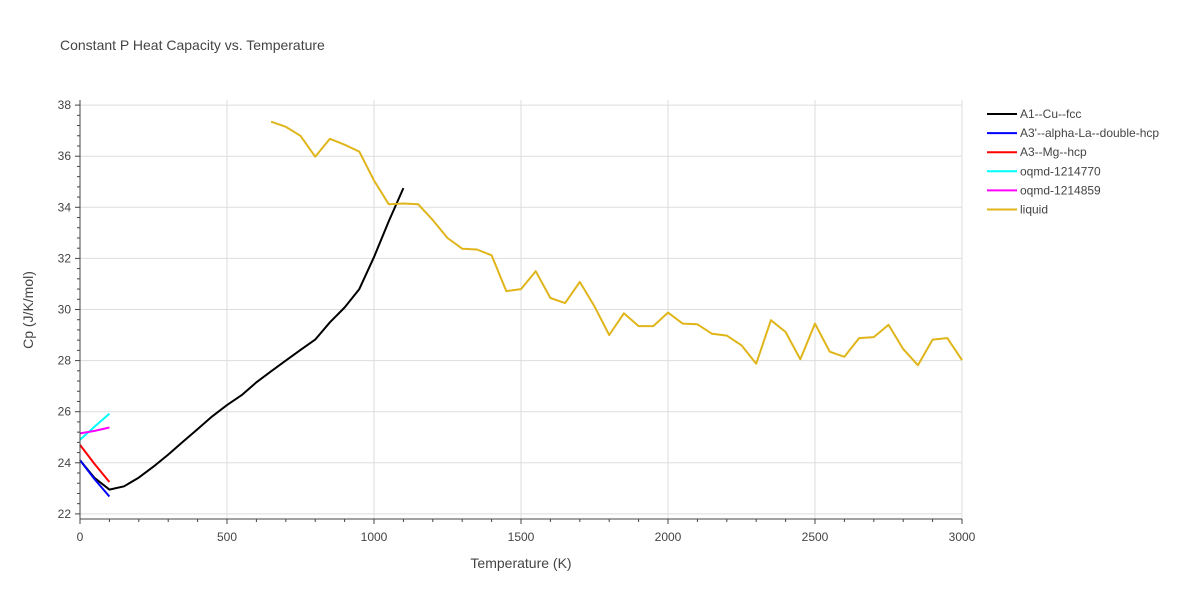 The height and width of the screenshot is (600, 1200). What do you see at coordinates (1034, 210) in the screenshot?
I see `legend-label: liquid` at bounding box center [1034, 210].